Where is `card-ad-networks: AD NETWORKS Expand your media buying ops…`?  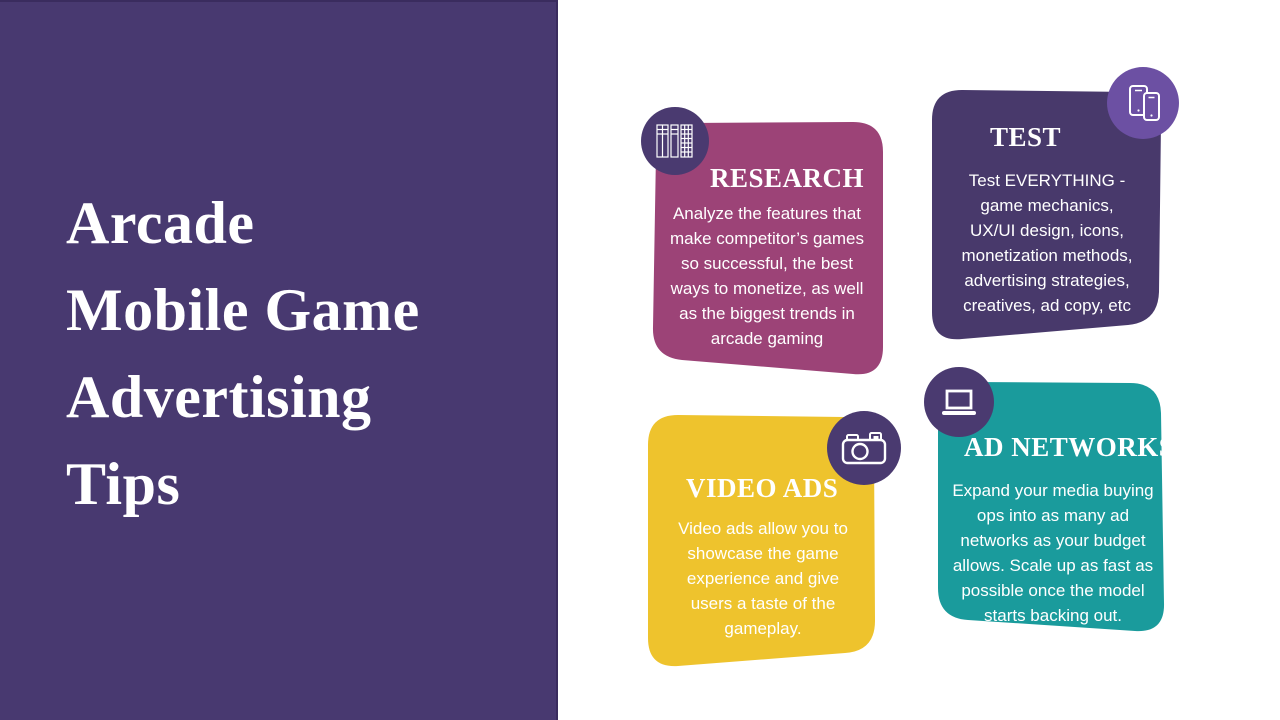 card-ad-networks: AD NETWORKS Expand your media buying ops… is located at coordinates (1055, 507).